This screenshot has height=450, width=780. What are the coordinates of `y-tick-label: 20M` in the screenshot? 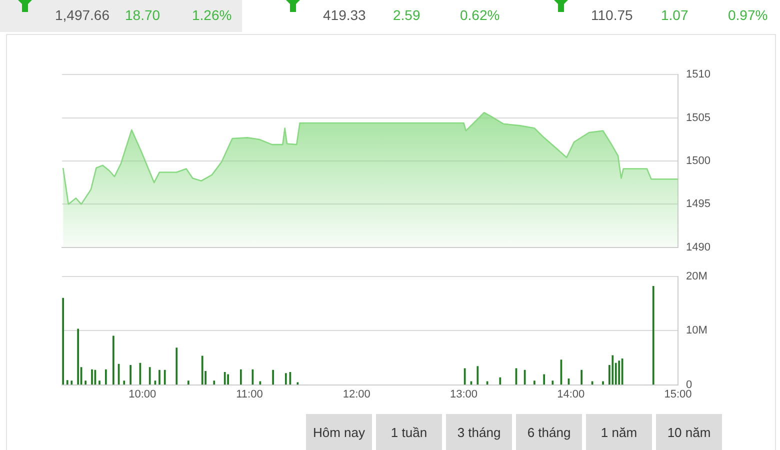 It's located at (697, 276).